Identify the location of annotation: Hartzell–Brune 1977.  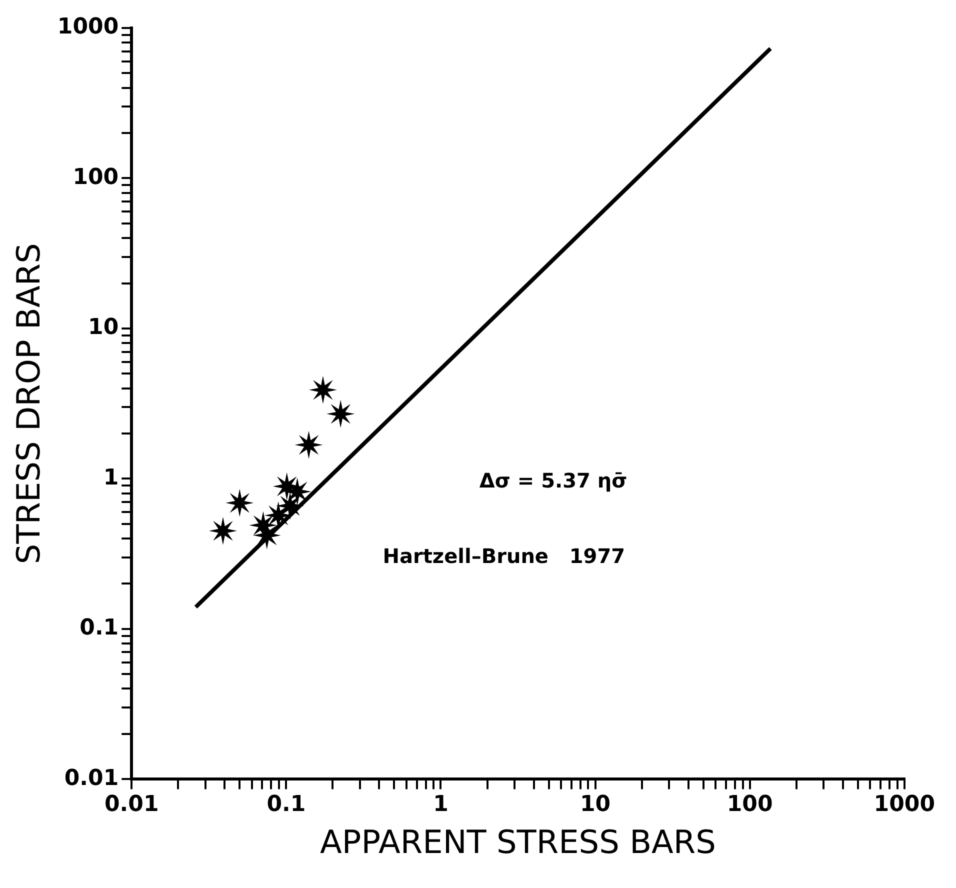
(504, 556).